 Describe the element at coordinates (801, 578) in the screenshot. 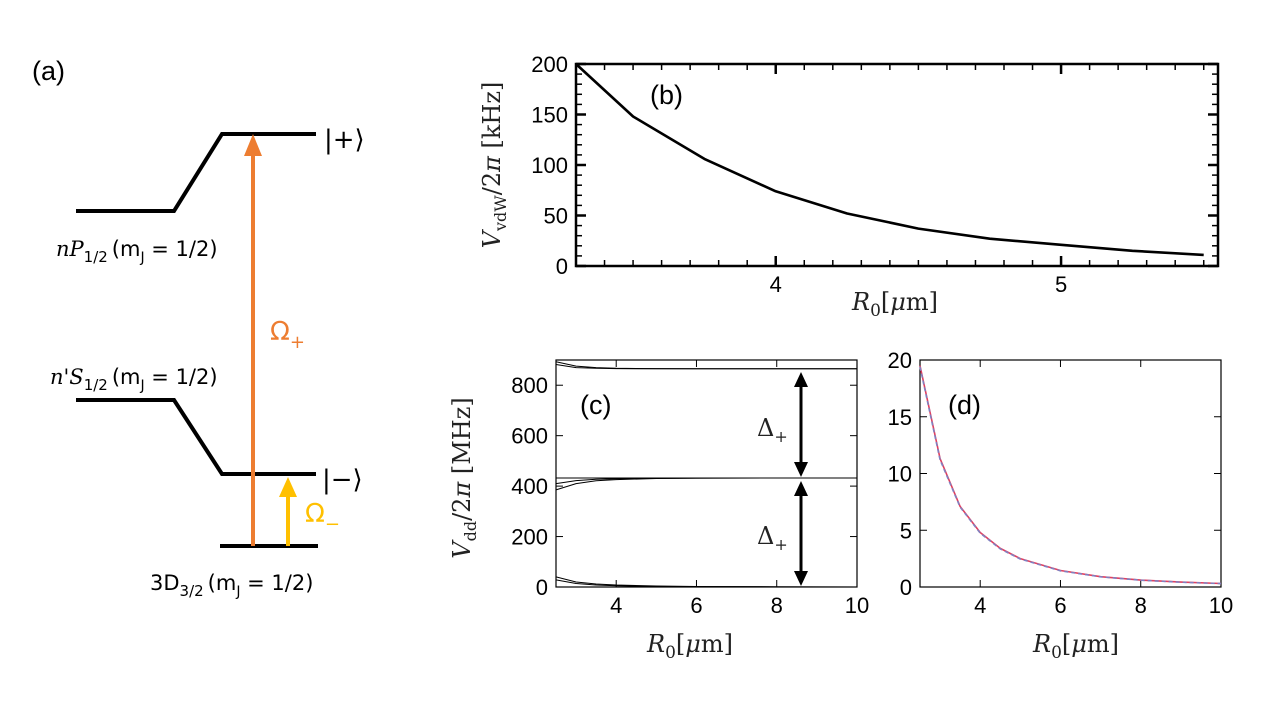

I see `delta-arrow-lower-head-bottom` at that location.